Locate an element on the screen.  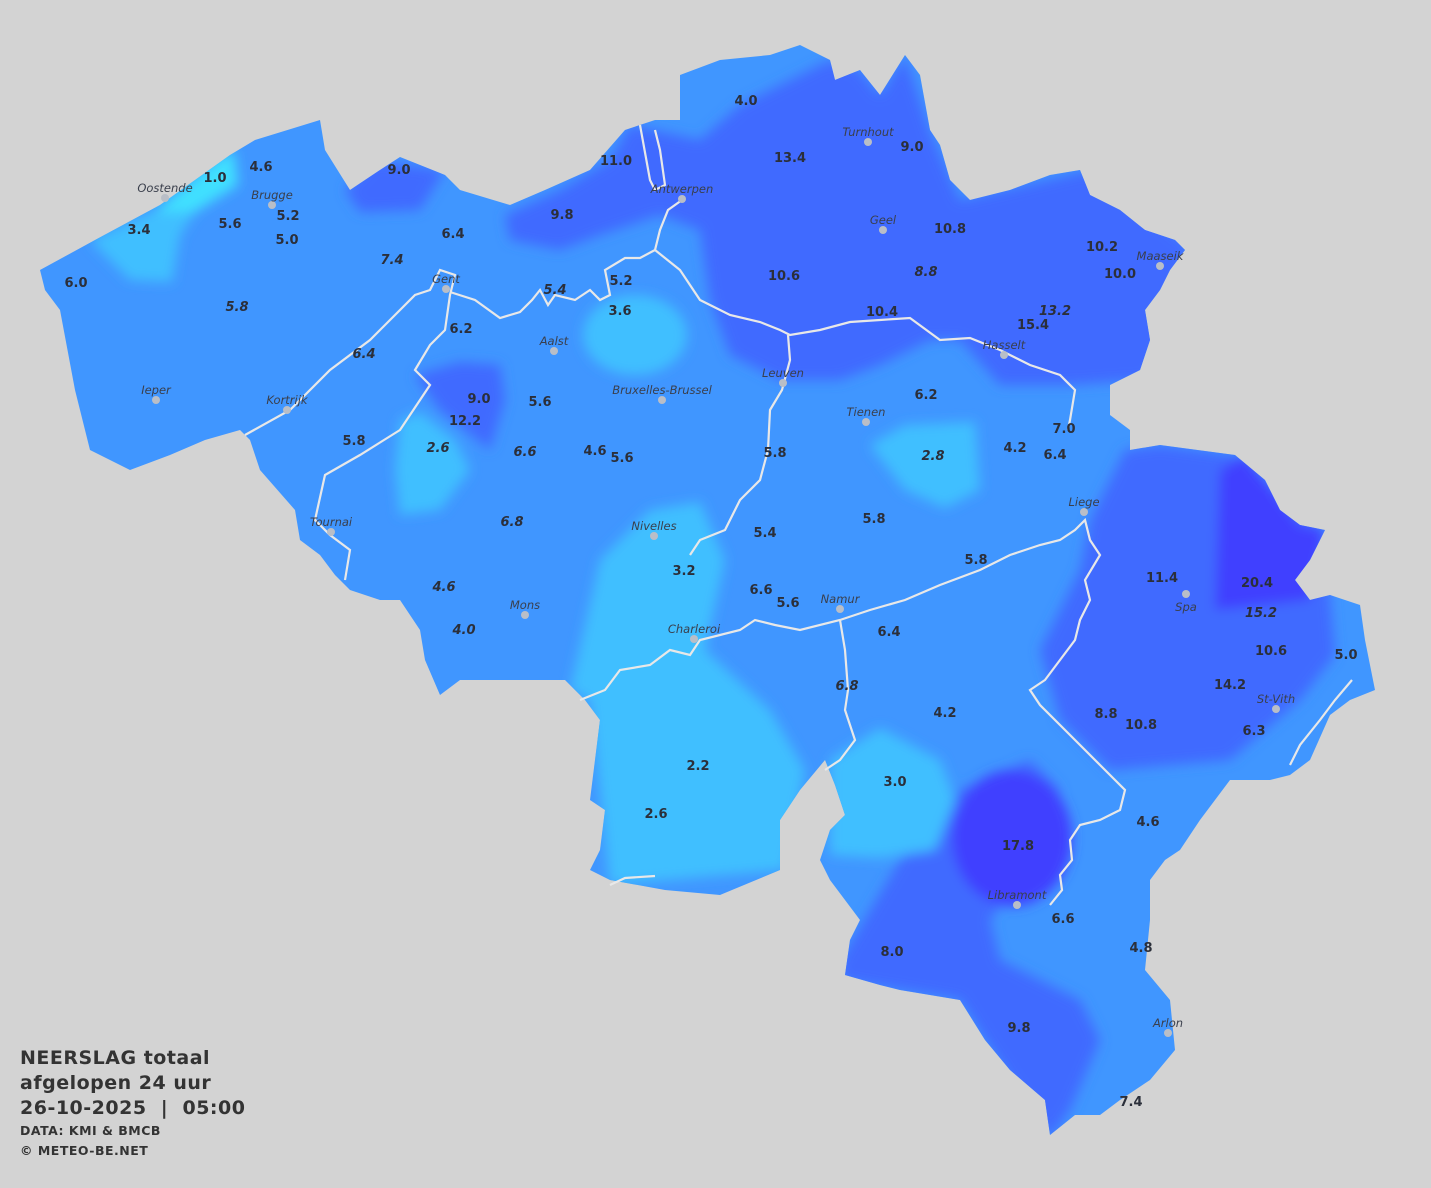
date: 26-10-2025 is located at coordinates (83, 1108).